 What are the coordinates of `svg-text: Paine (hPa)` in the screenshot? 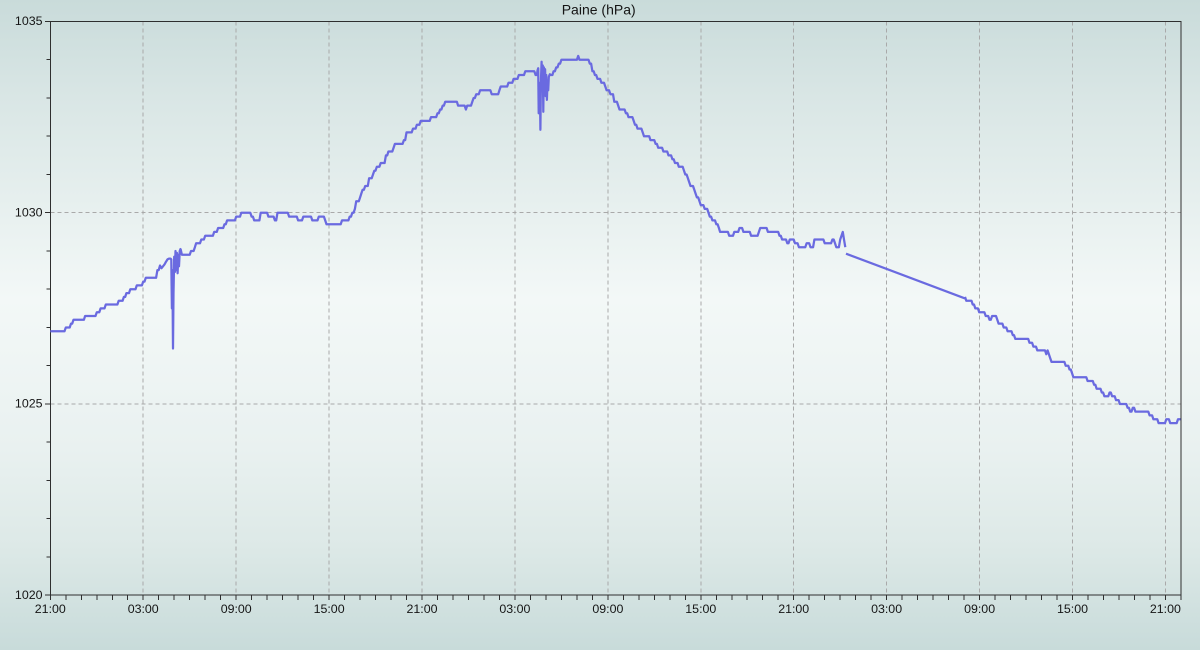 It's located at (599, 9).